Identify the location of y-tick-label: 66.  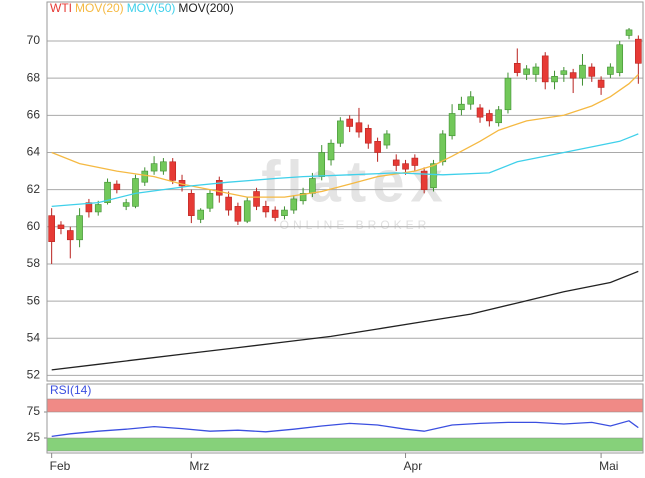
(34, 115).